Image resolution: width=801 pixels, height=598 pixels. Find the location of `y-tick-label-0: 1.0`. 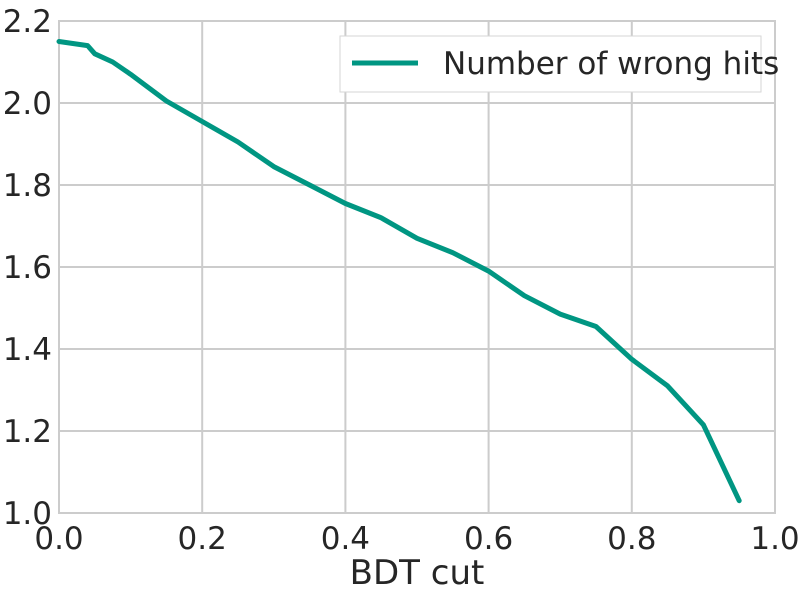

y-tick-label-0: 1.0 is located at coordinates (27, 514).